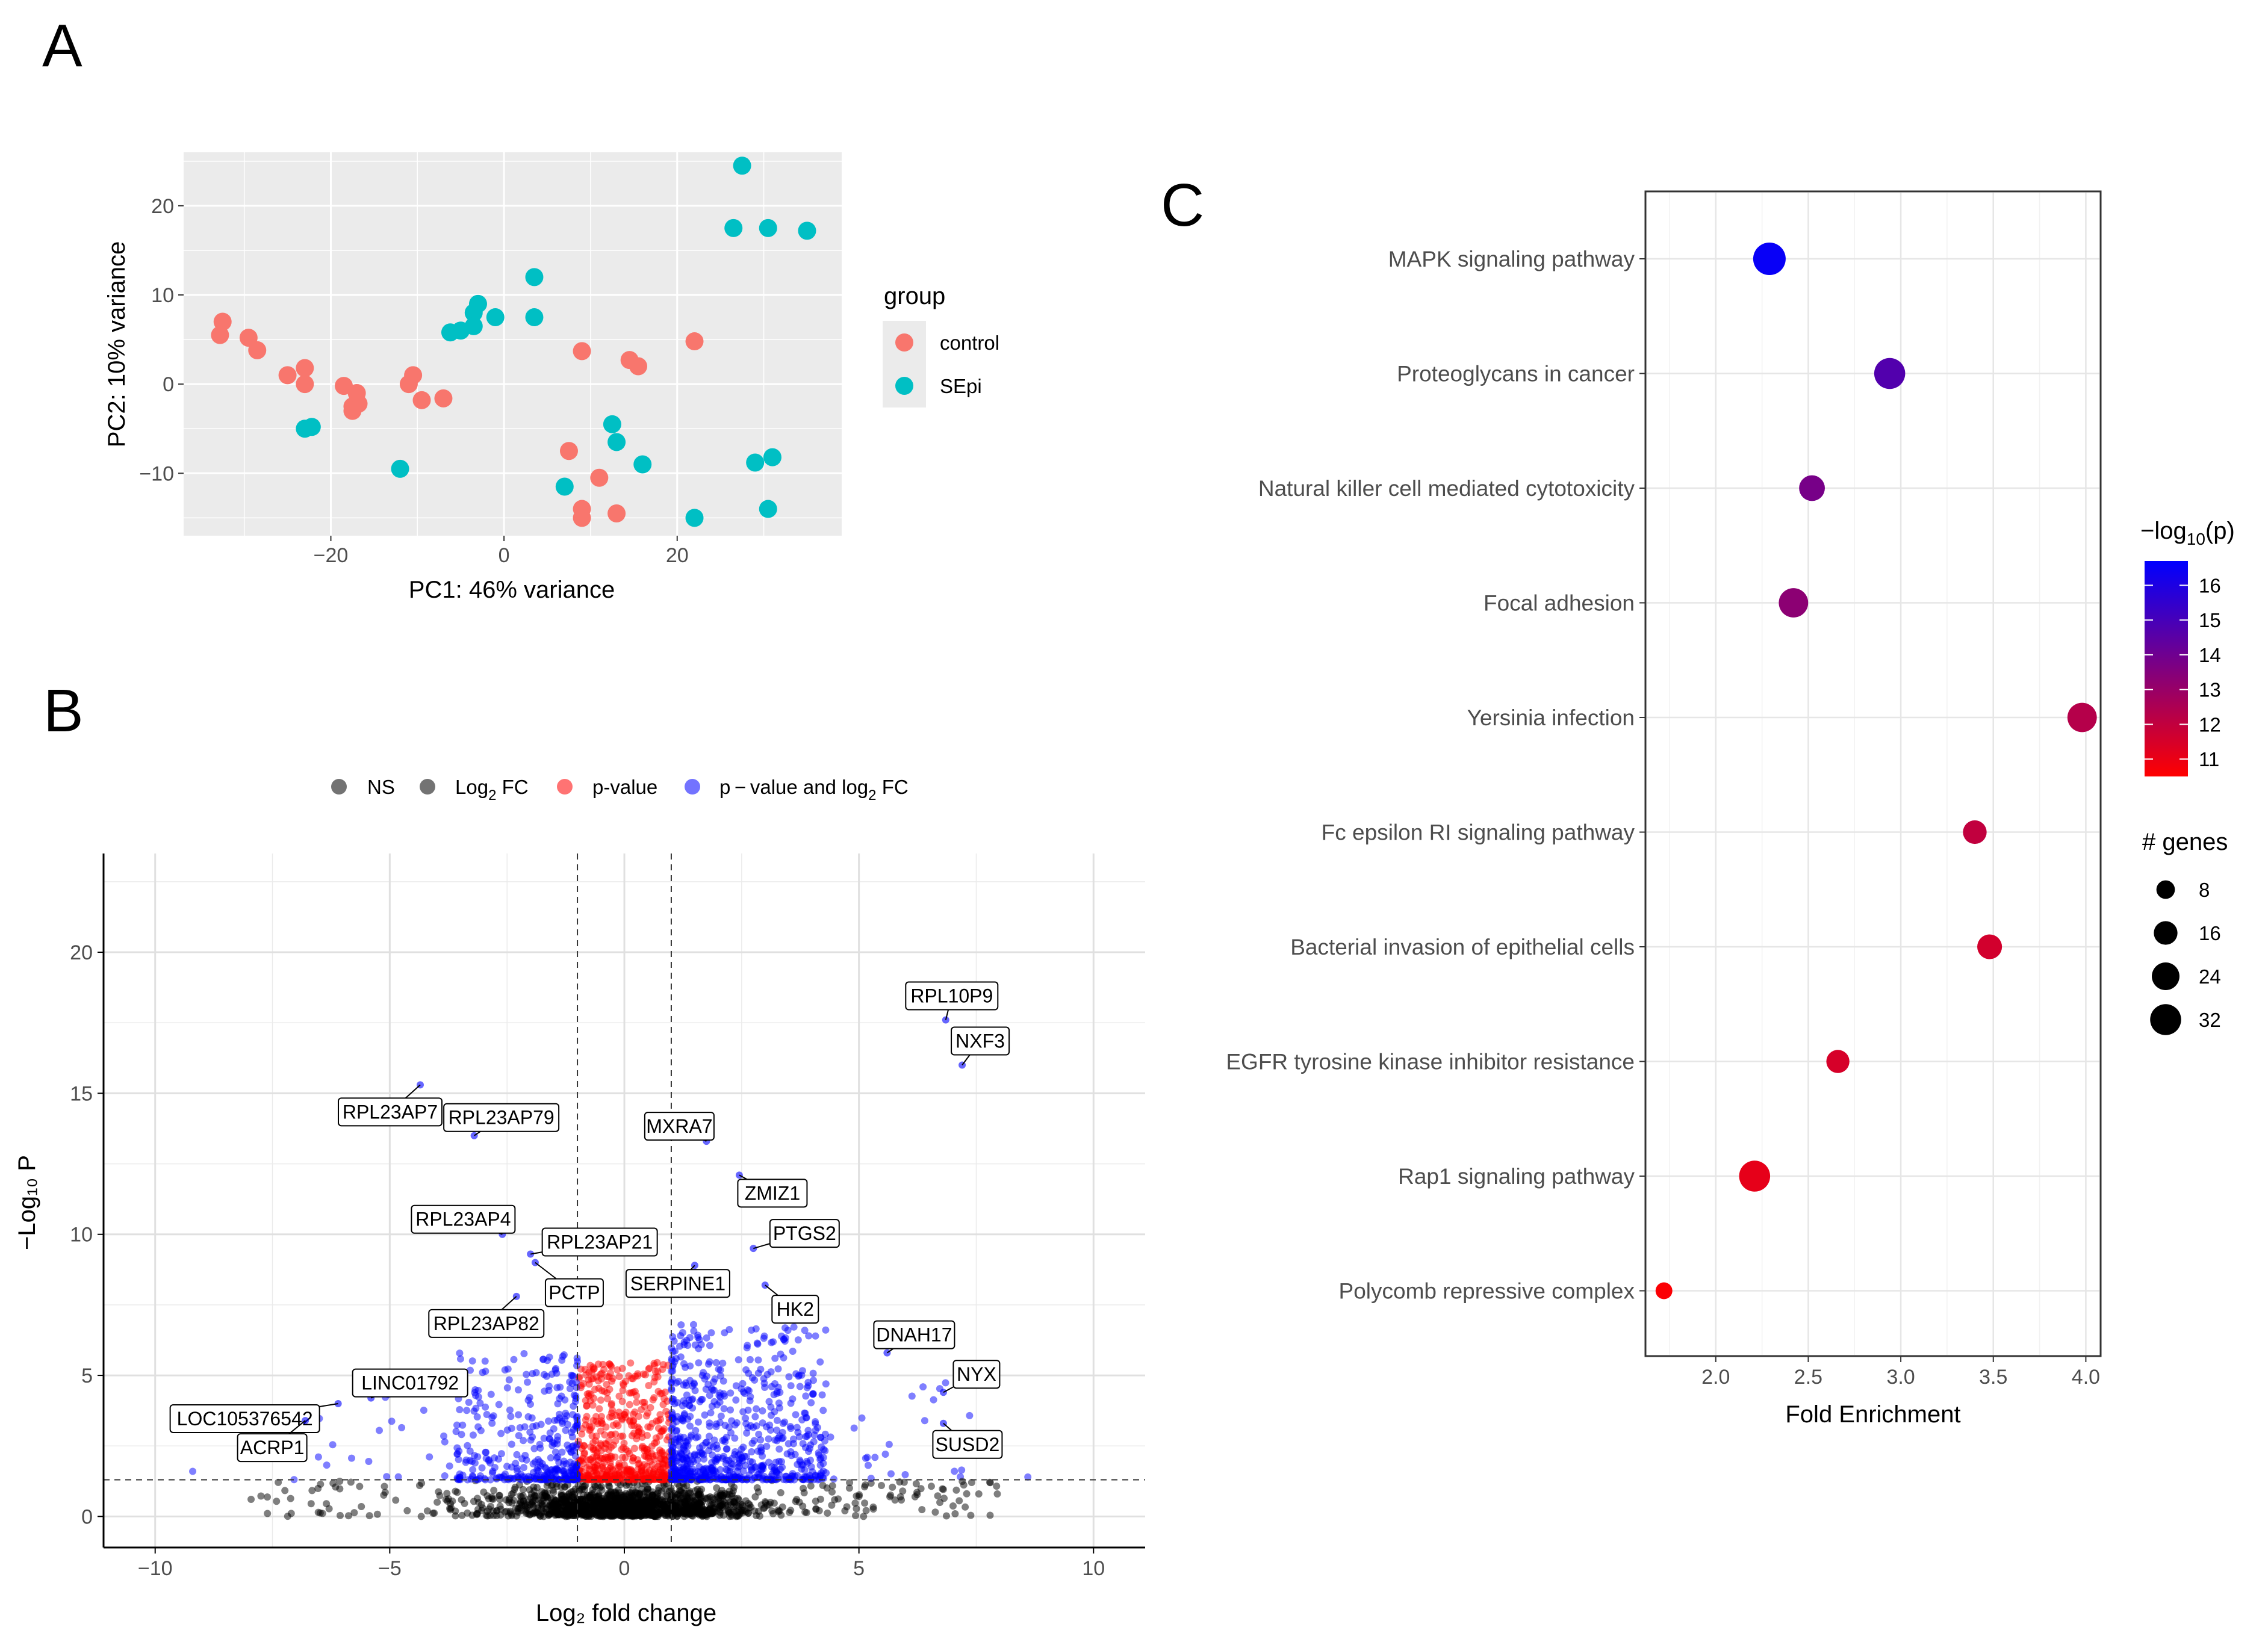  I want to click on volcano-legend-label-ns: NS, so click(381, 787).